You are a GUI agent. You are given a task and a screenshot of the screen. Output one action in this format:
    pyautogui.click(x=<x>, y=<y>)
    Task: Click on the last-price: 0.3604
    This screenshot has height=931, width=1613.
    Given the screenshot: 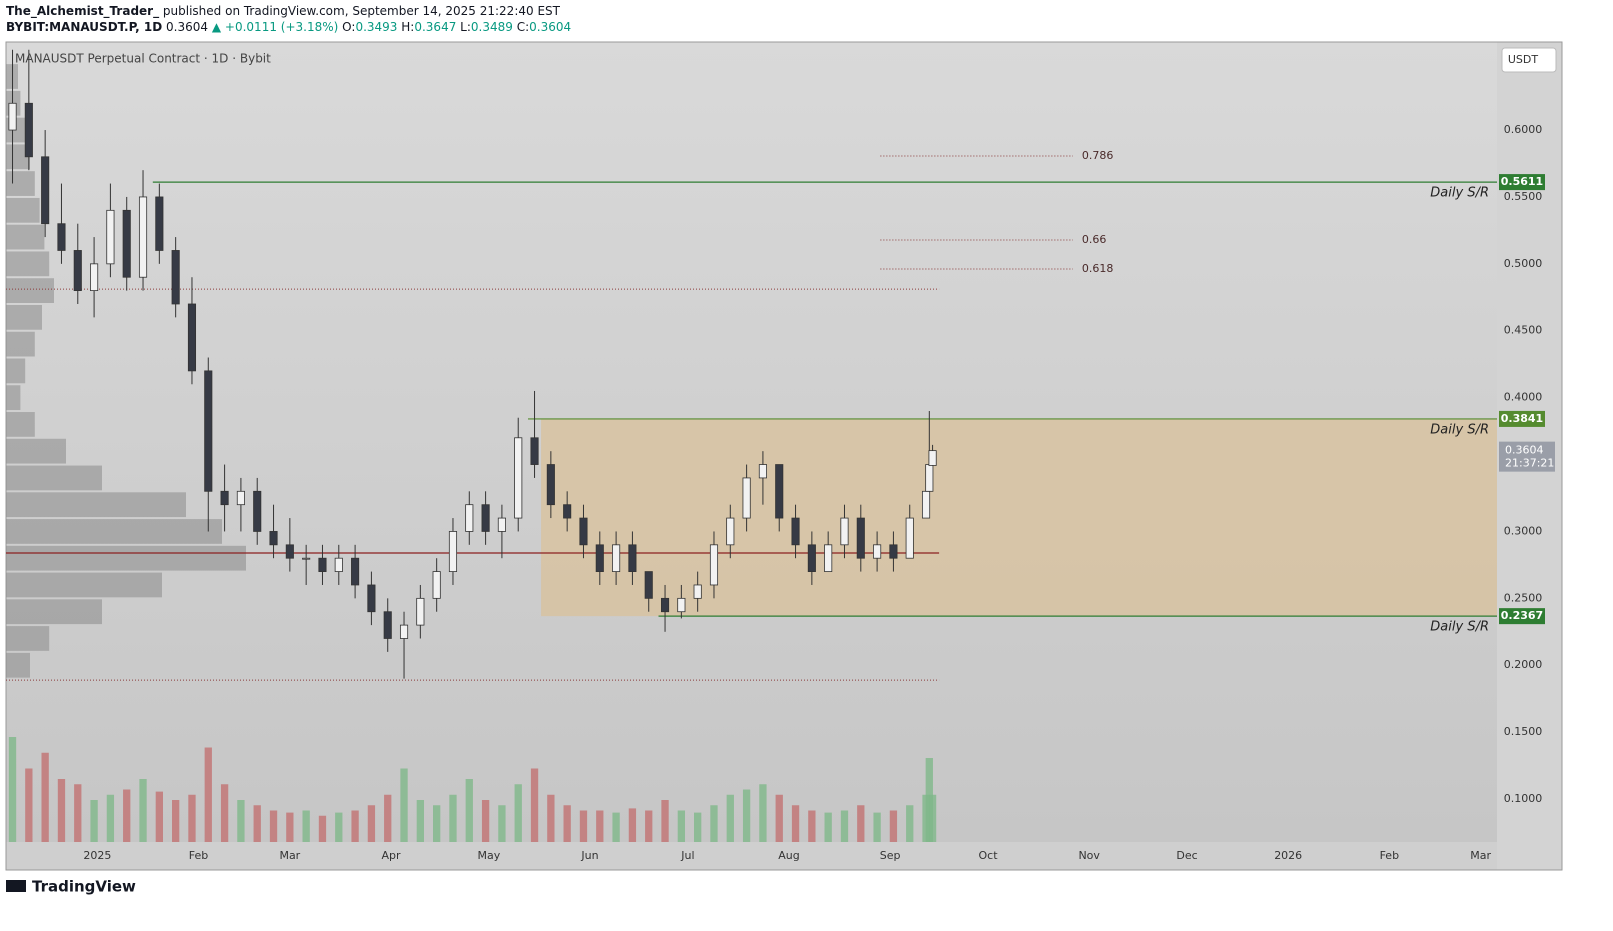 What is the action you would take?
    pyautogui.click(x=1524, y=450)
    